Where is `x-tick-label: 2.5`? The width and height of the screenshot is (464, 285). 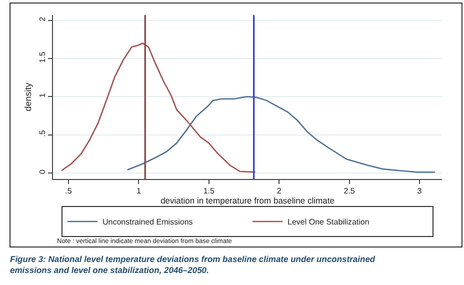
x-tick-label: 2.5 is located at coordinates (350, 191).